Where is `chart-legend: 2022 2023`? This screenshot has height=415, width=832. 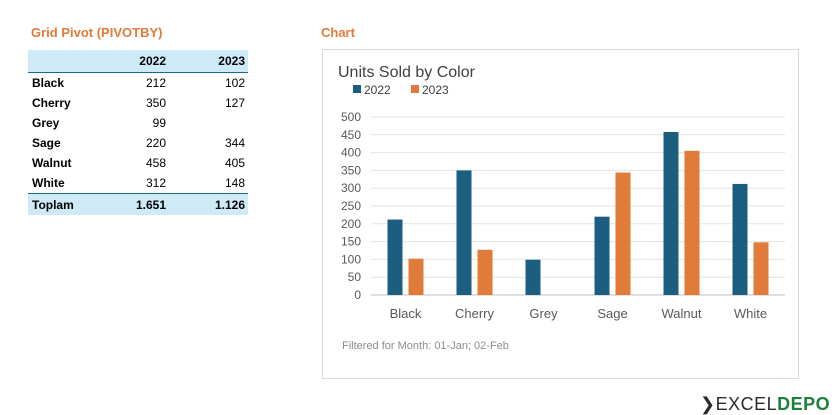
chart-legend: 2022 2023 is located at coordinates (401, 90).